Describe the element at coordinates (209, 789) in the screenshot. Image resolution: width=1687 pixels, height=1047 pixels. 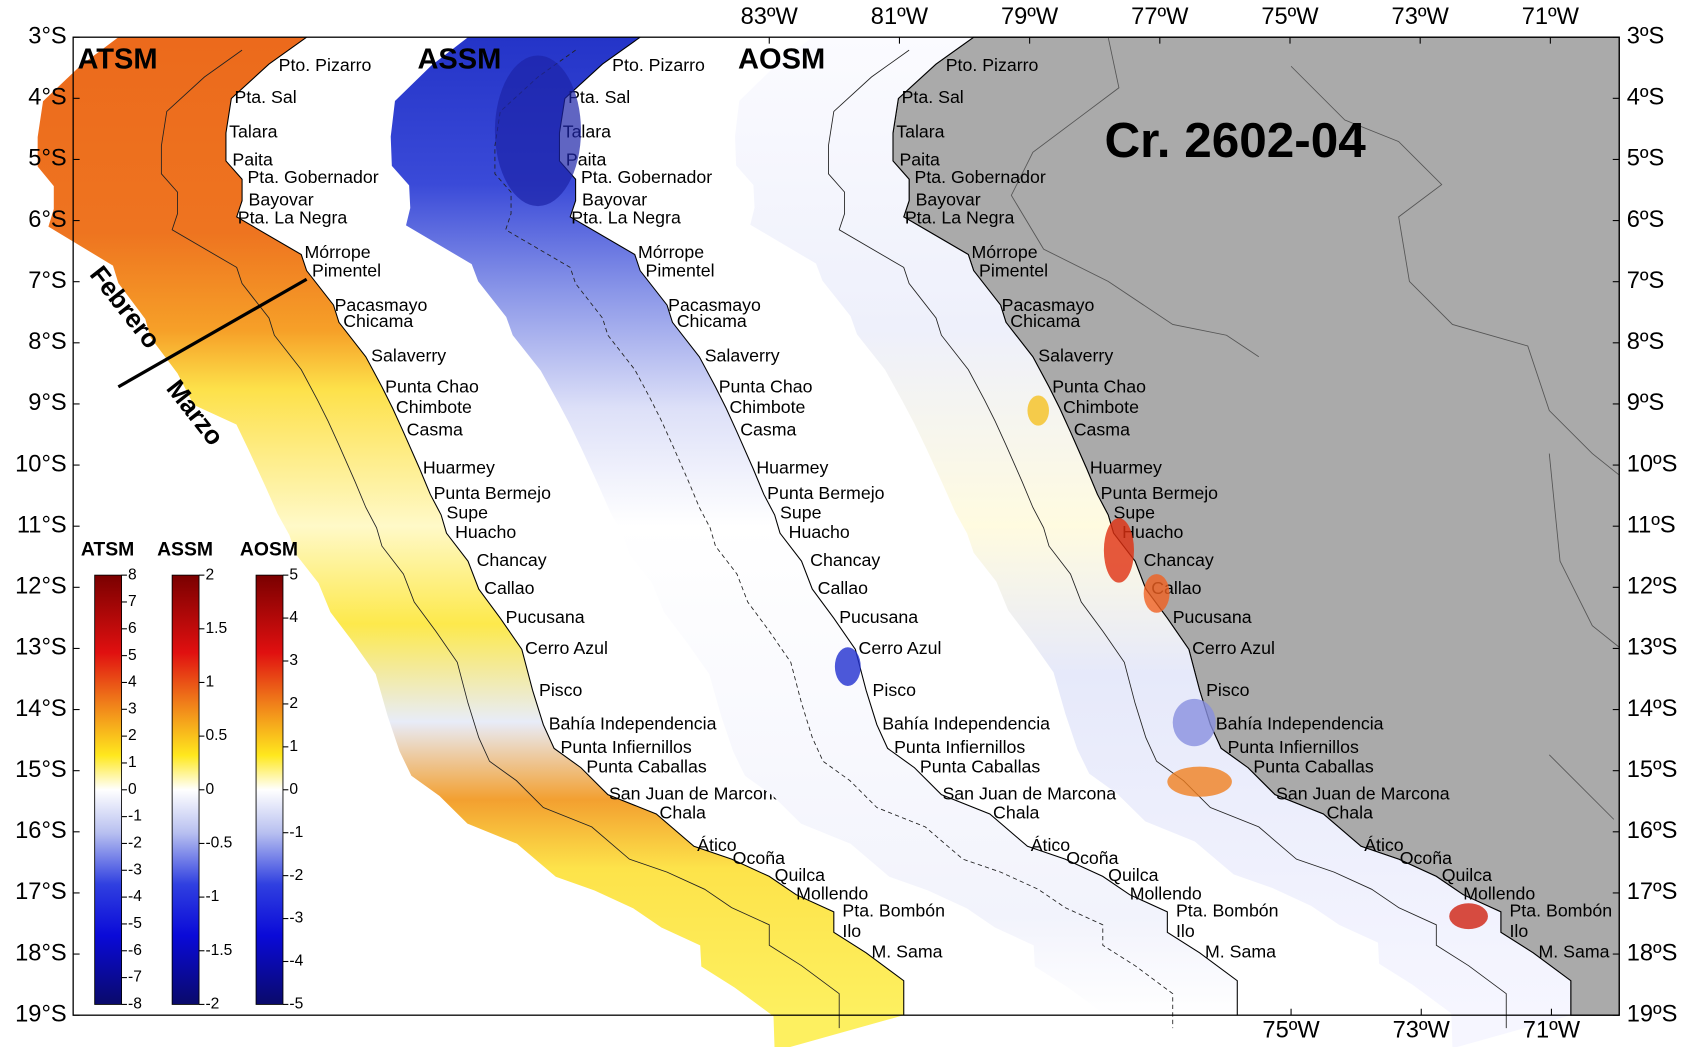
I see `colorbar-tick-label: 0` at that location.